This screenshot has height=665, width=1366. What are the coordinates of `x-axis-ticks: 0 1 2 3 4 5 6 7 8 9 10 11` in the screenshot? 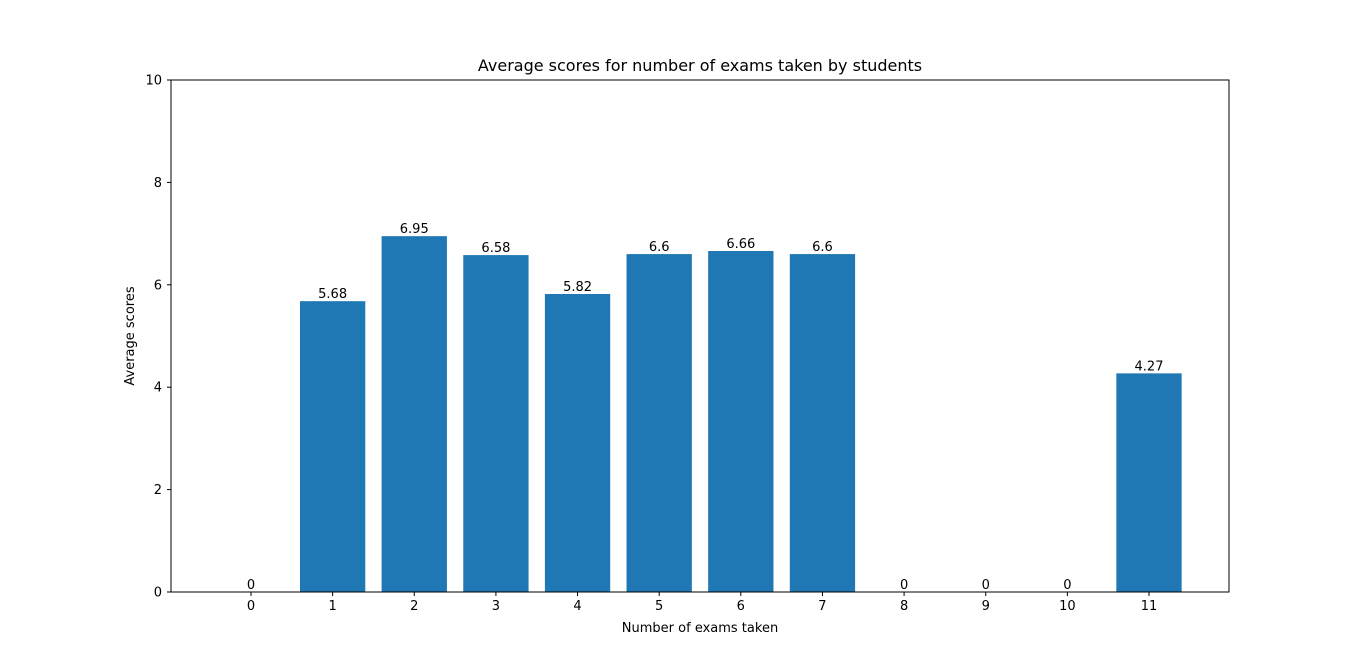 It's located at (702, 603).